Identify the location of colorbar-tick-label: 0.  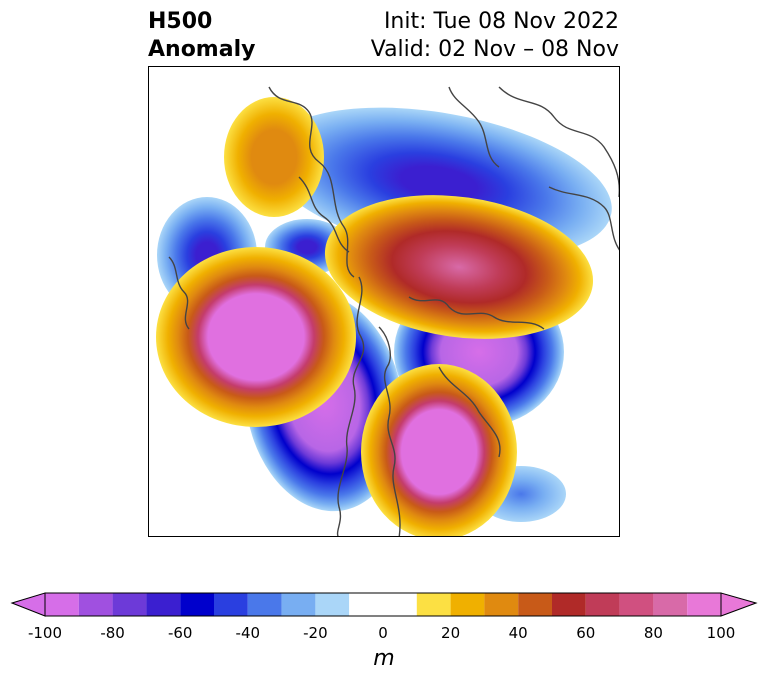
(383, 633).